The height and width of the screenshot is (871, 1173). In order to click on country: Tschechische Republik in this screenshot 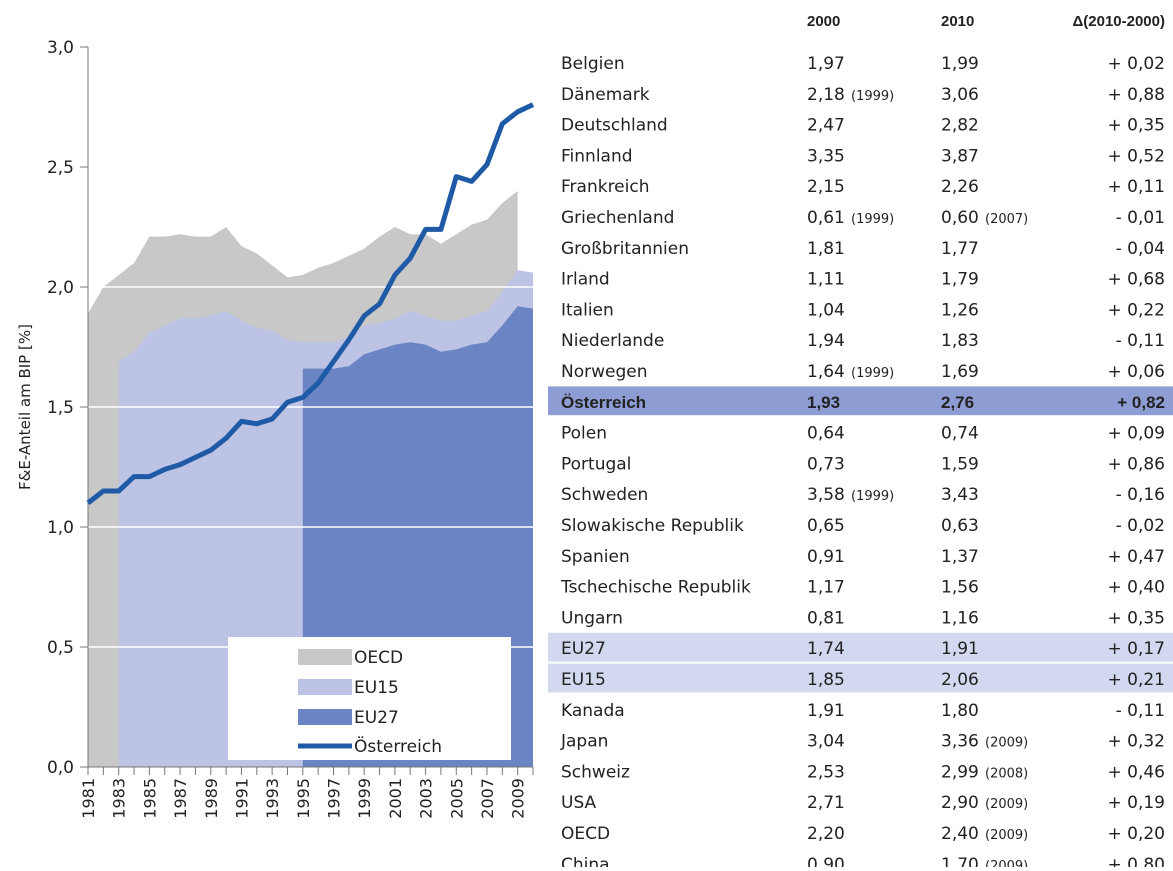, I will do `click(655, 588)`.